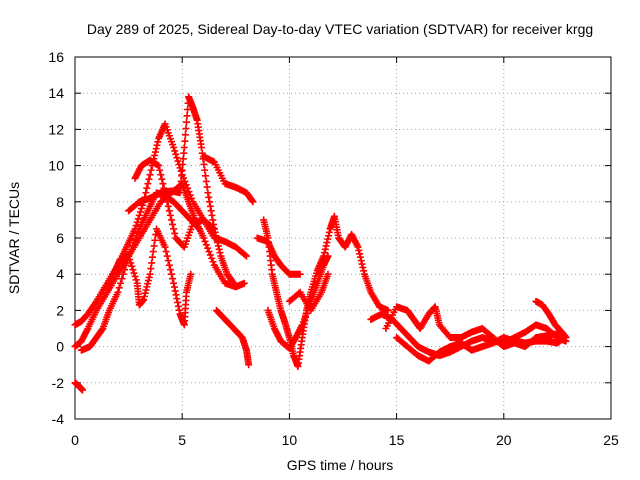 This screenshot has height=480, width=640. What do you see at coordinates (60, 202) in the screenshot?
I see `y-tick-label: 8` at bounding box center [60, 202].